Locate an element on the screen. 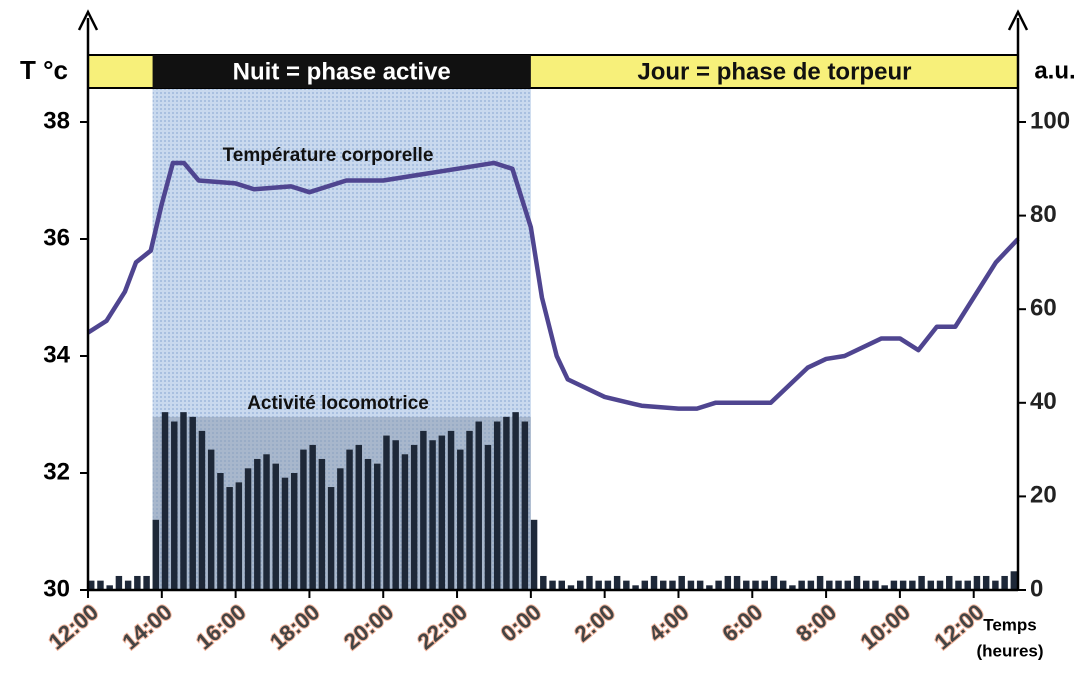 The width and height of the screenshot is (1085, 675). night-band is located at coordinates (341, 71).